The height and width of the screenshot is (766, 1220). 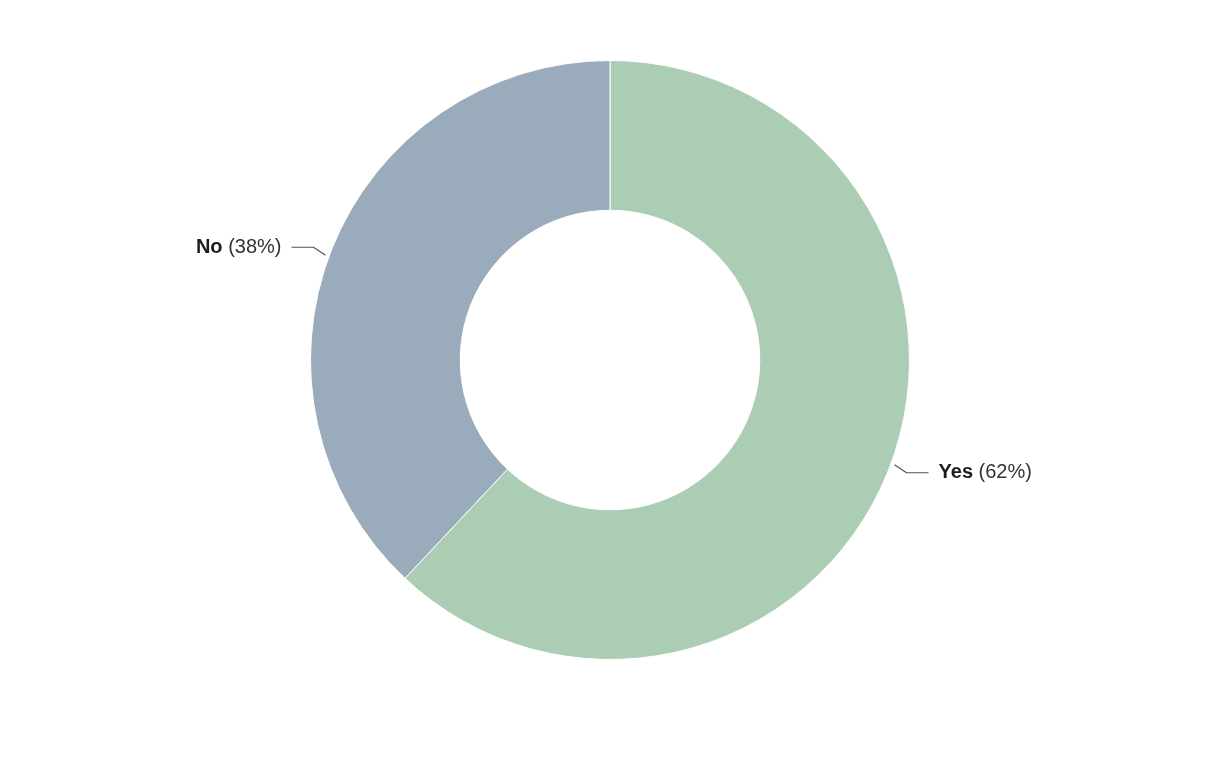 What do you see at coordinates (956, 471) in the screenshot?
I see `slice-label: Yes` at bounding box center [956, 471].